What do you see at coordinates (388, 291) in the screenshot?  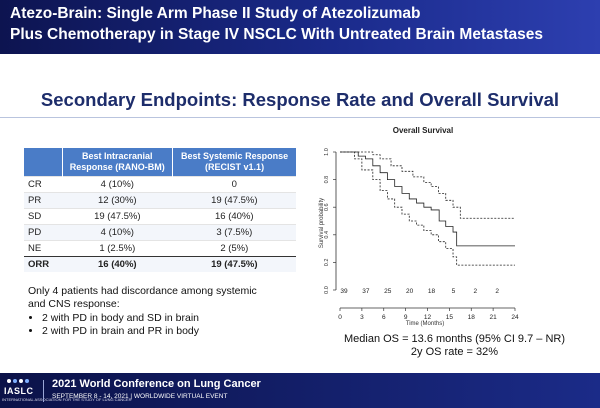 I see `at-risk-count: 25` at bounding box center [388, 291].